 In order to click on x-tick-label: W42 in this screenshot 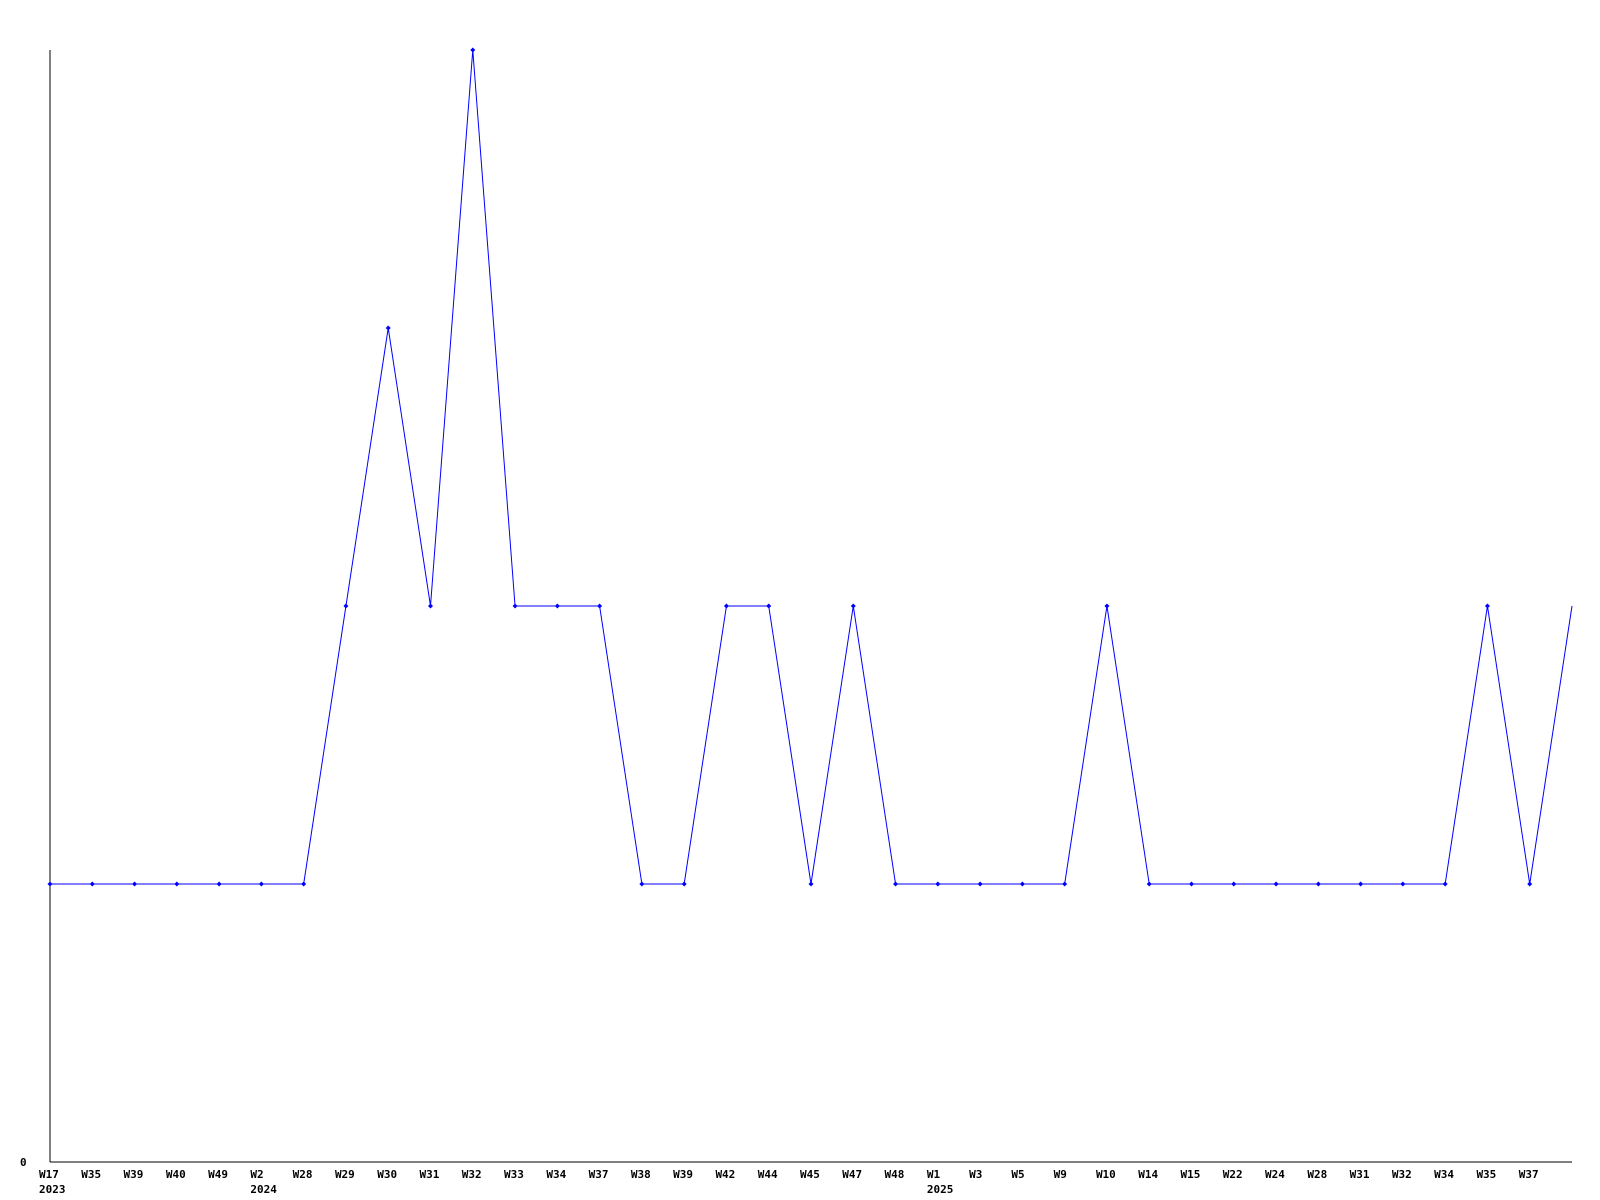, I will do `click(725, 1174)`.